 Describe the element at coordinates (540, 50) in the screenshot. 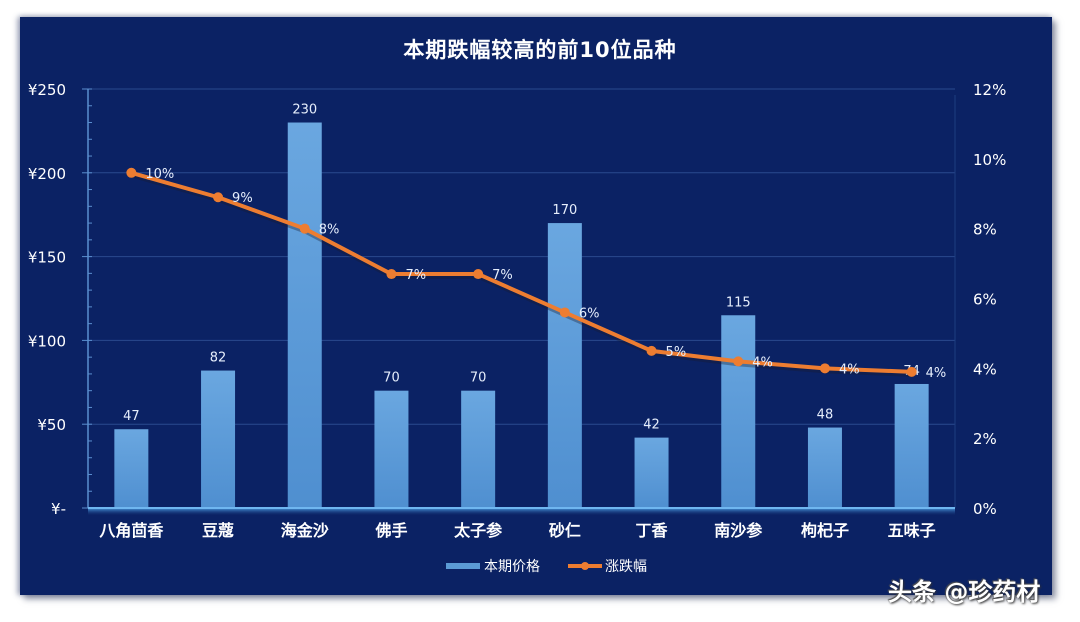

I see `chart-title: 本期跌幅较高的前10位品种` at that location.